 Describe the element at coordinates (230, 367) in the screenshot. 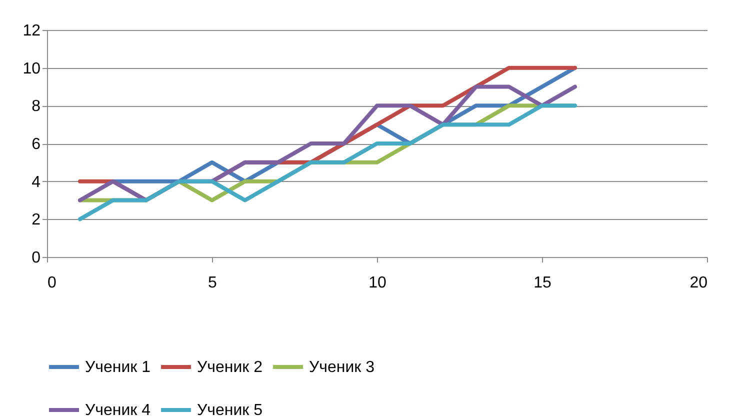

I see `legend-label: Ученик 2` at that location.